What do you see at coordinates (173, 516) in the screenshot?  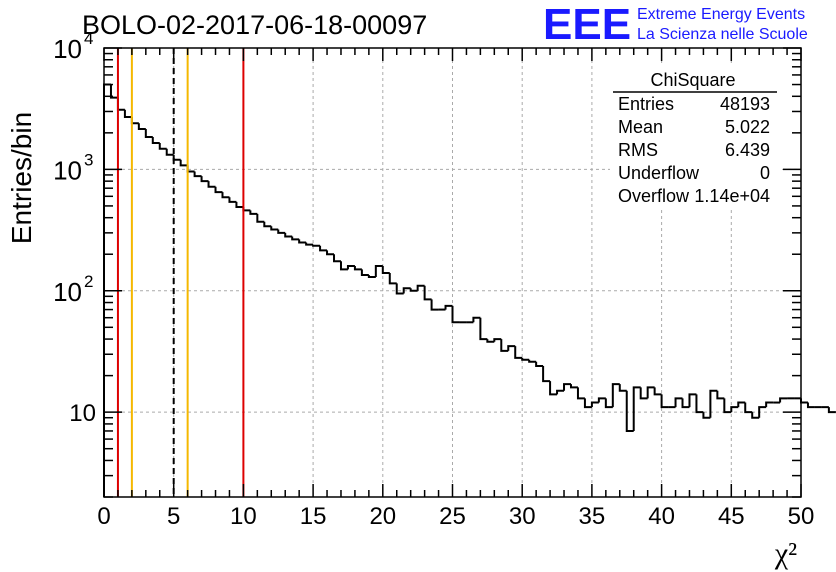 I see `x-tick-label: 5` at bounding box center [173, 516].